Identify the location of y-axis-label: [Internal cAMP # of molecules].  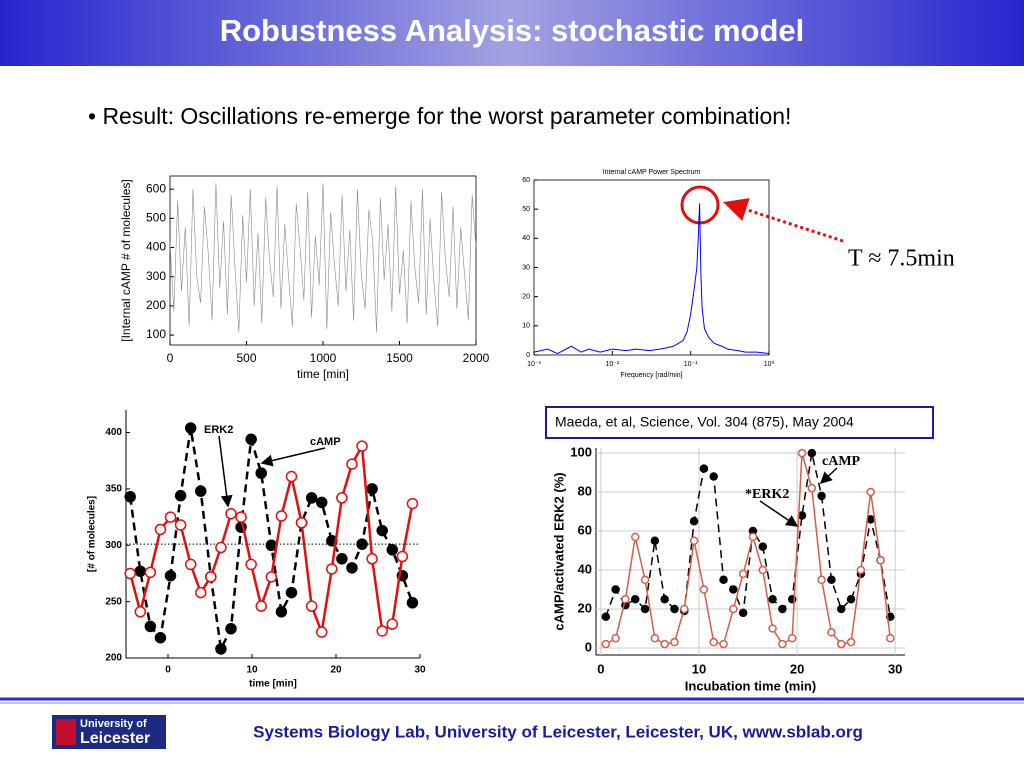
(126, 260).